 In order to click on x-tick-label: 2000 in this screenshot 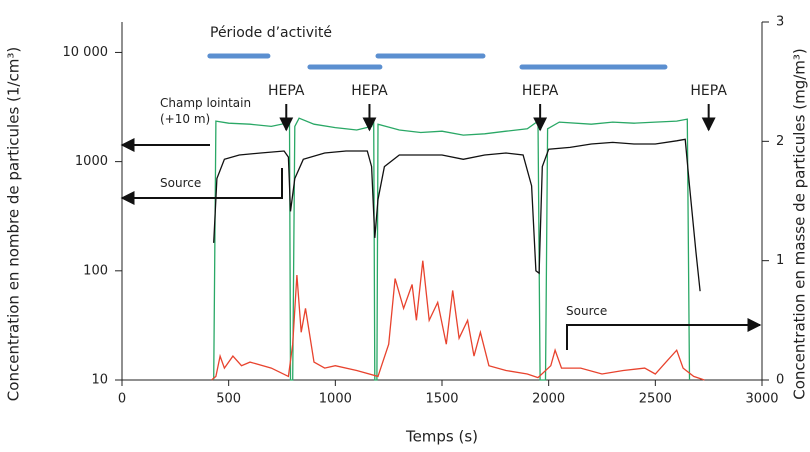, I will do `click(548, 399)`.